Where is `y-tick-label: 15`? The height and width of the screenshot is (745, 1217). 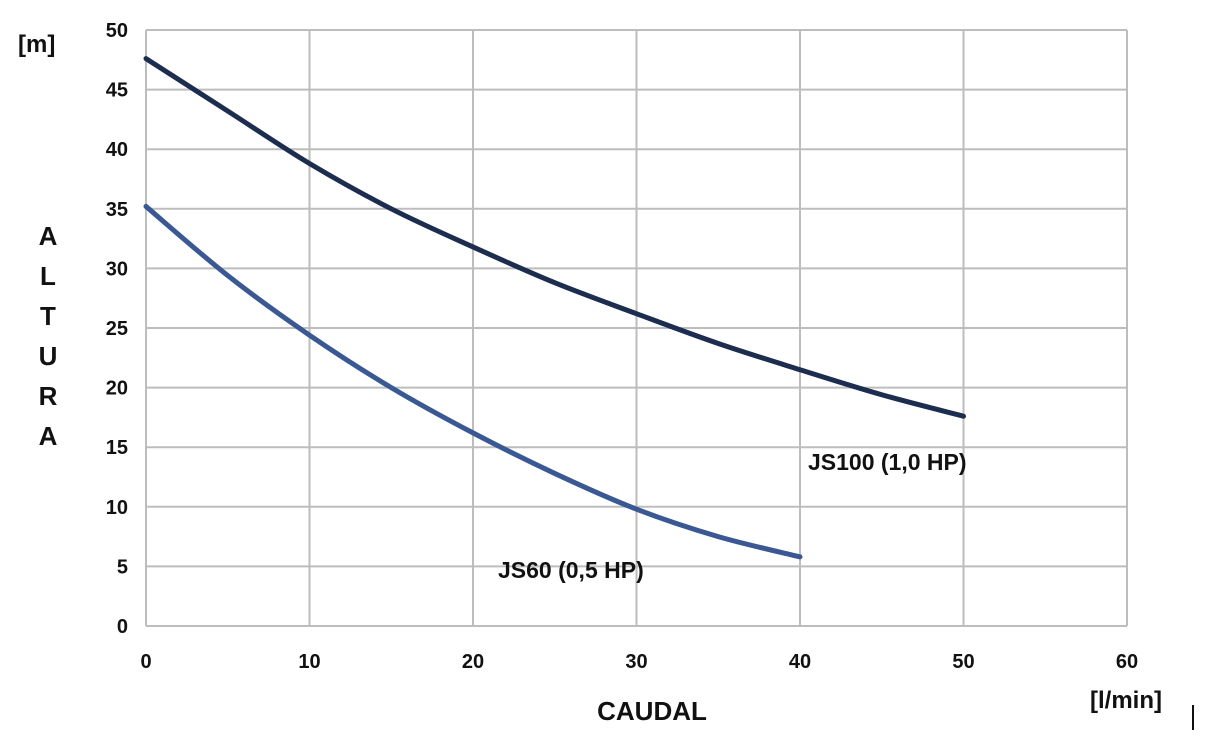
y-tick-label: 15 is located at coordinates (117, 448).